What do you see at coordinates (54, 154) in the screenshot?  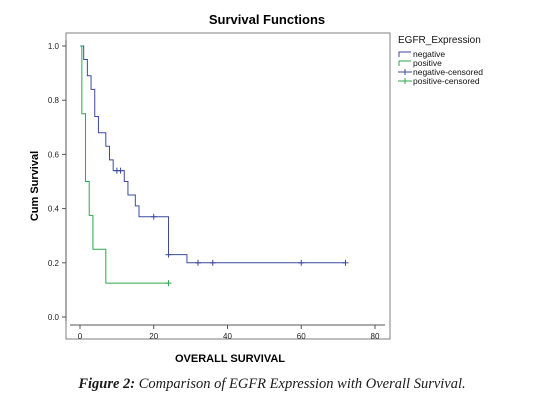 I see `y-tick-label: 0.6` at bounding box center [54, 154].